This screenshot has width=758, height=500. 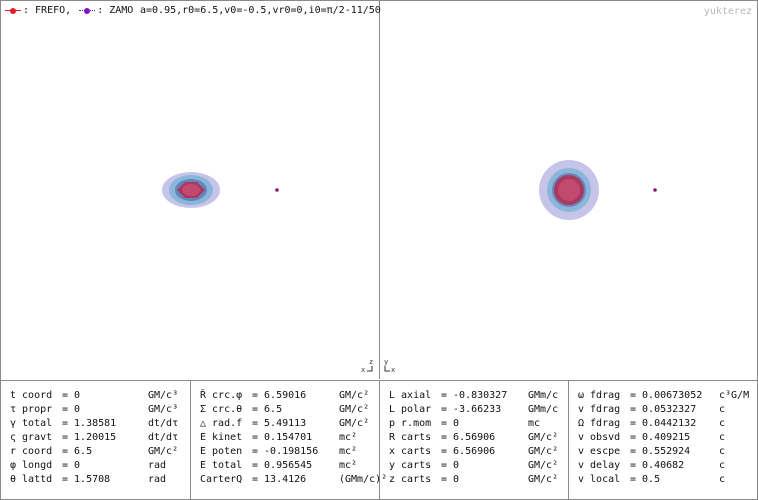 I want to click on readout-row: z carts = 0 GM/c², so click(x=474, y=480).